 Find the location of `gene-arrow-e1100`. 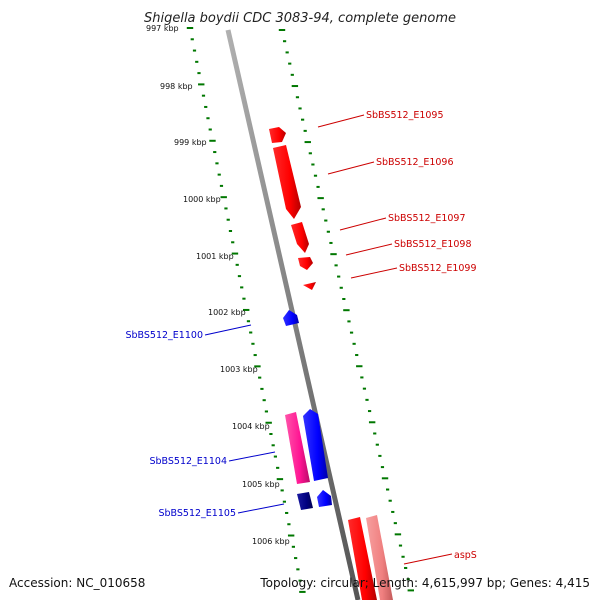

gene-arrow-e1100 is located at coordinates (291, 318).